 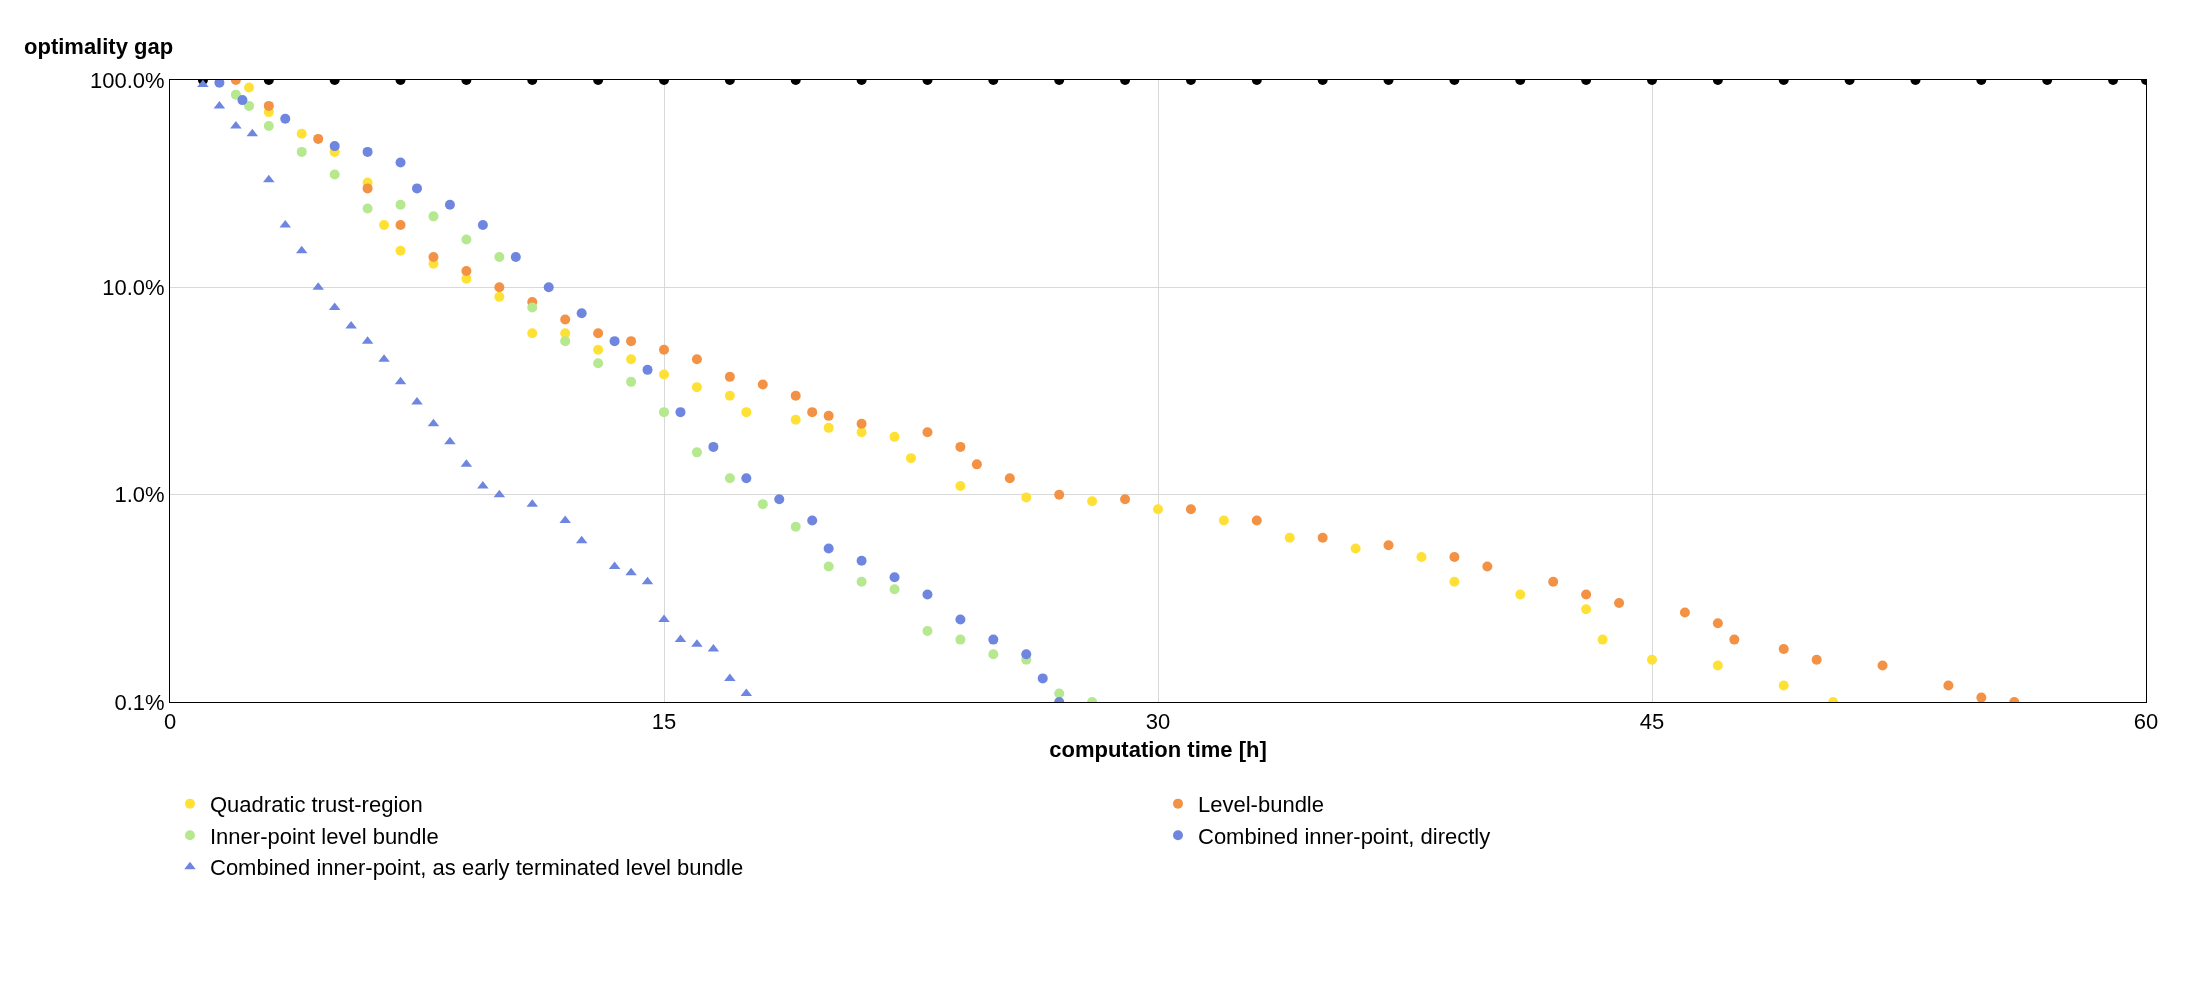 What do you see at coordinates (133, 288) in the screenshot?
I see `y-tick-label: 10.0%` at bounding box center [133, 288].